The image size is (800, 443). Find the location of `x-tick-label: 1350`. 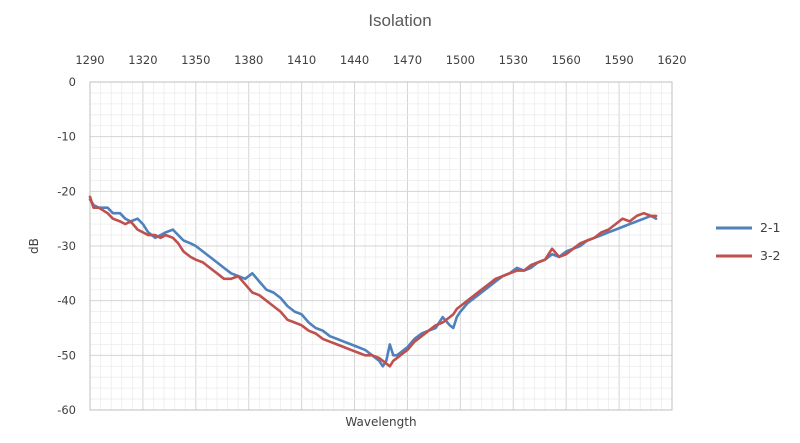

x-tick-label: 1350 is located at coordinates (195, 60).